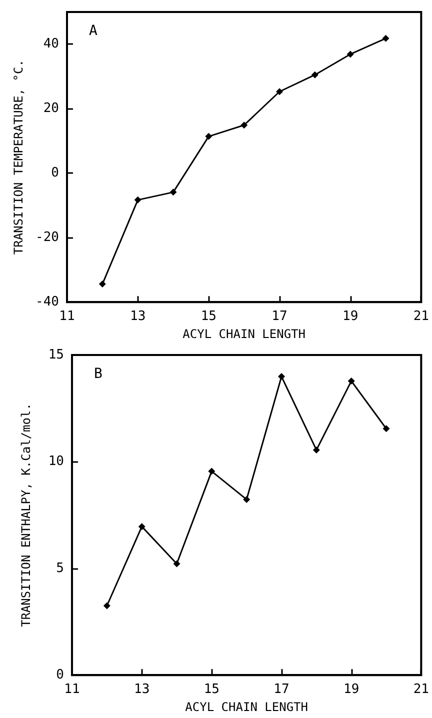 The width and height of the screenshot is (432, 718). Describe the element at coordinates (56, 462) in the screenshot. I see `y-tick-label: 10` at that location.